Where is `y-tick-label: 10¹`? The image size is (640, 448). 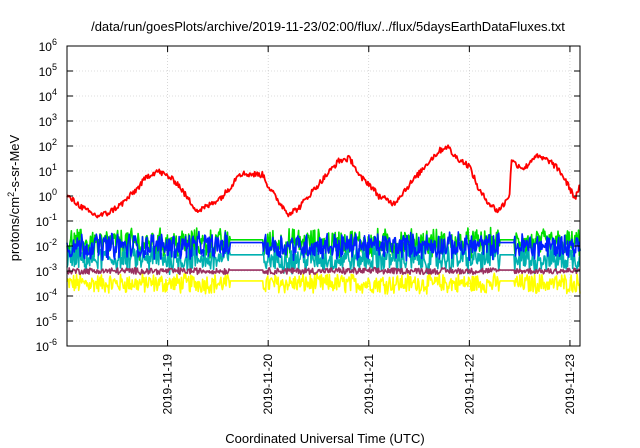
y-tick-label: 10¹ is located at coordinates (48, 170).